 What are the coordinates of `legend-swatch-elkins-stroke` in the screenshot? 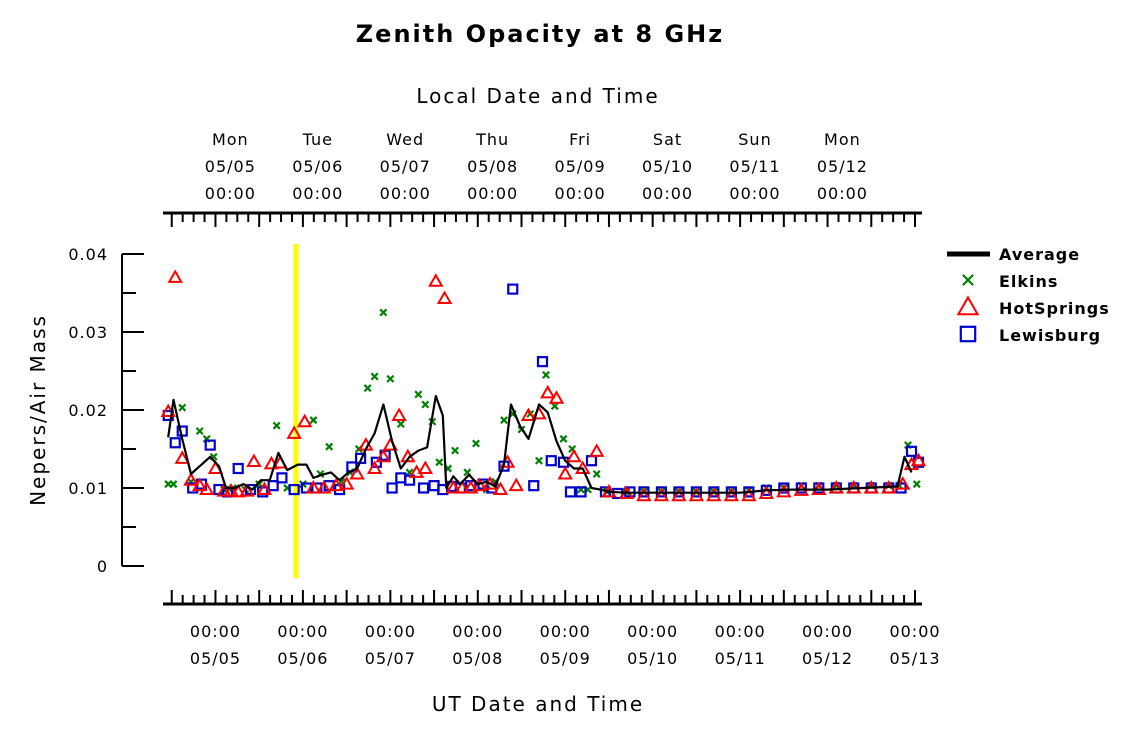 It's located at (968, 280).